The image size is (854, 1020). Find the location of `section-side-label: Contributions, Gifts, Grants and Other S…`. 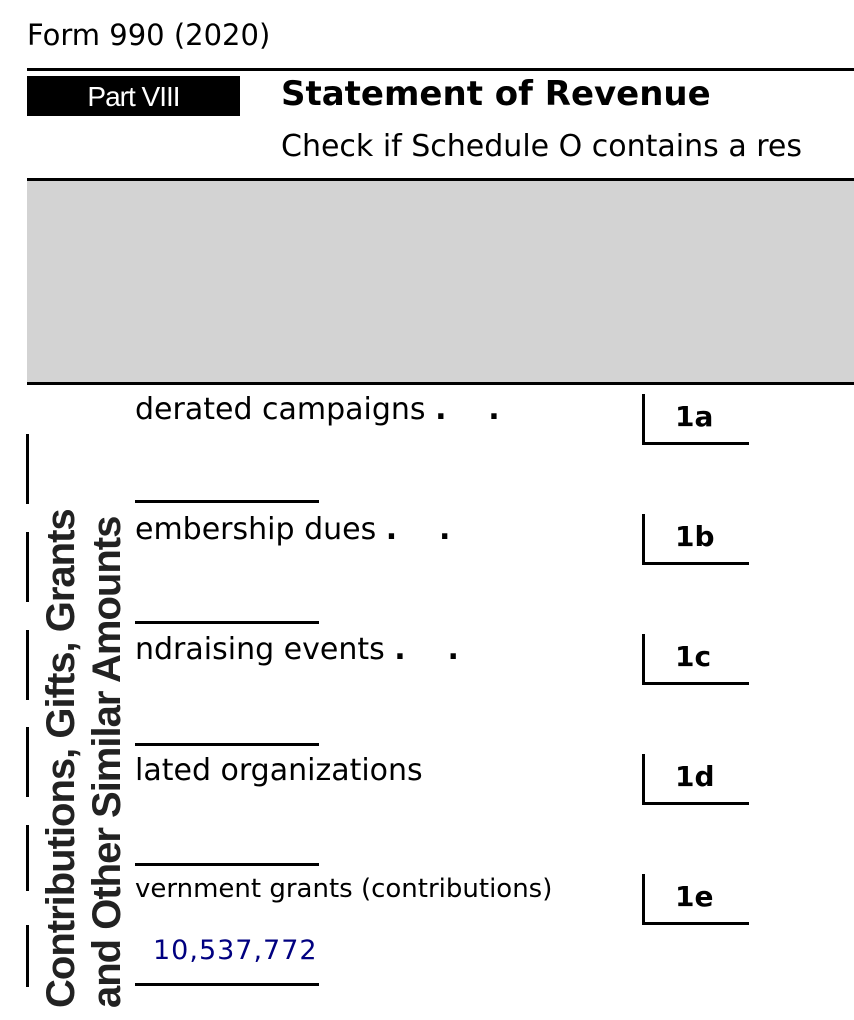

section-side-label: Contributions, Gifts, Grants and Other S… is located at coordinates (84, 713).